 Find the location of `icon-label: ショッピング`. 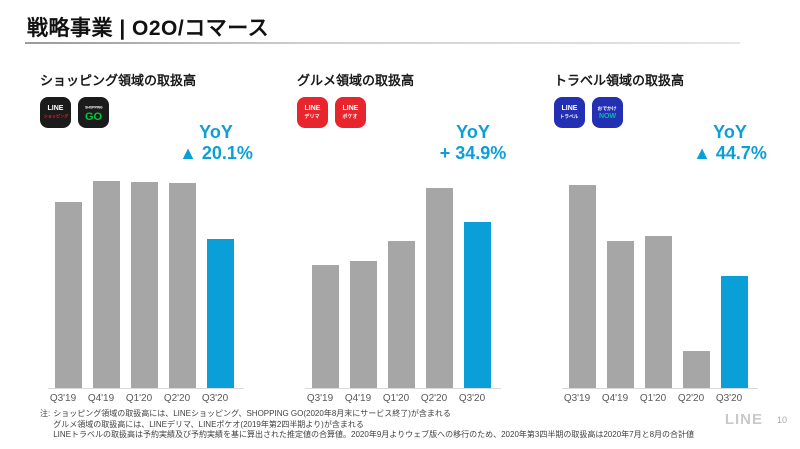

icon-label: ショッピング is located at coordinates (55, 116).